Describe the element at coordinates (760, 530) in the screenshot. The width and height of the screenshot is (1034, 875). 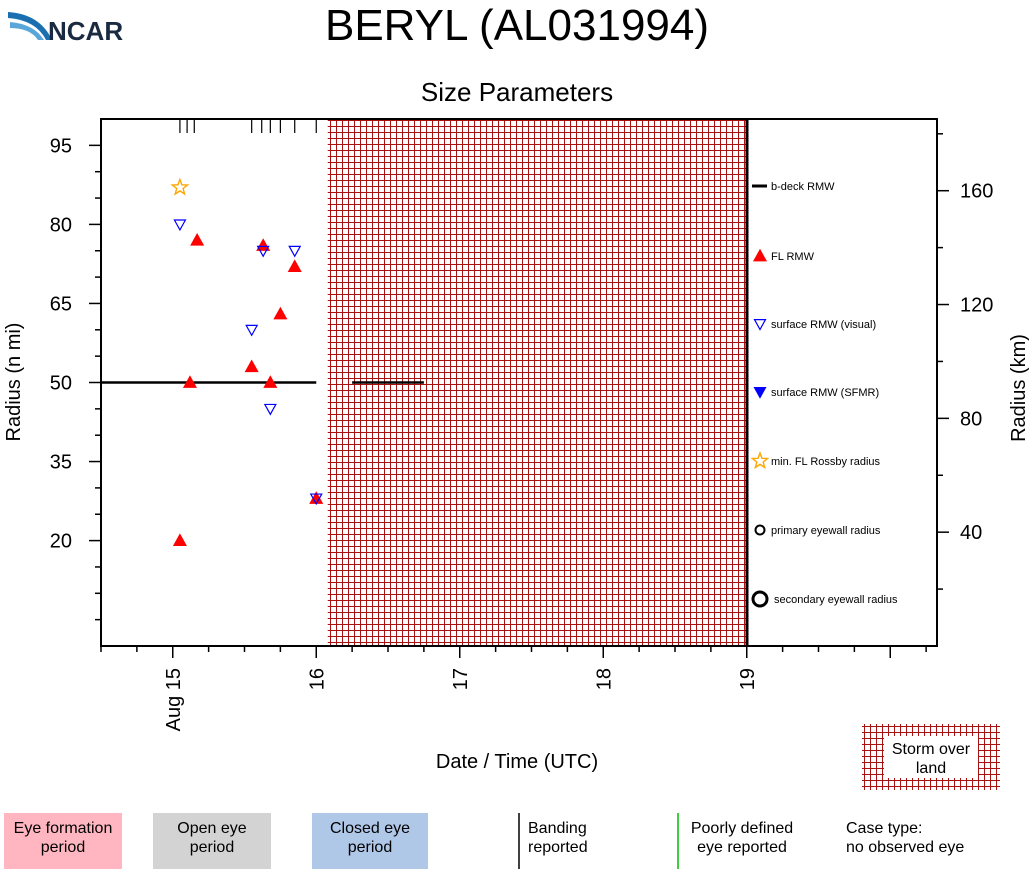
I see `legend-primary-eyewall-radius-symbol` at that location.